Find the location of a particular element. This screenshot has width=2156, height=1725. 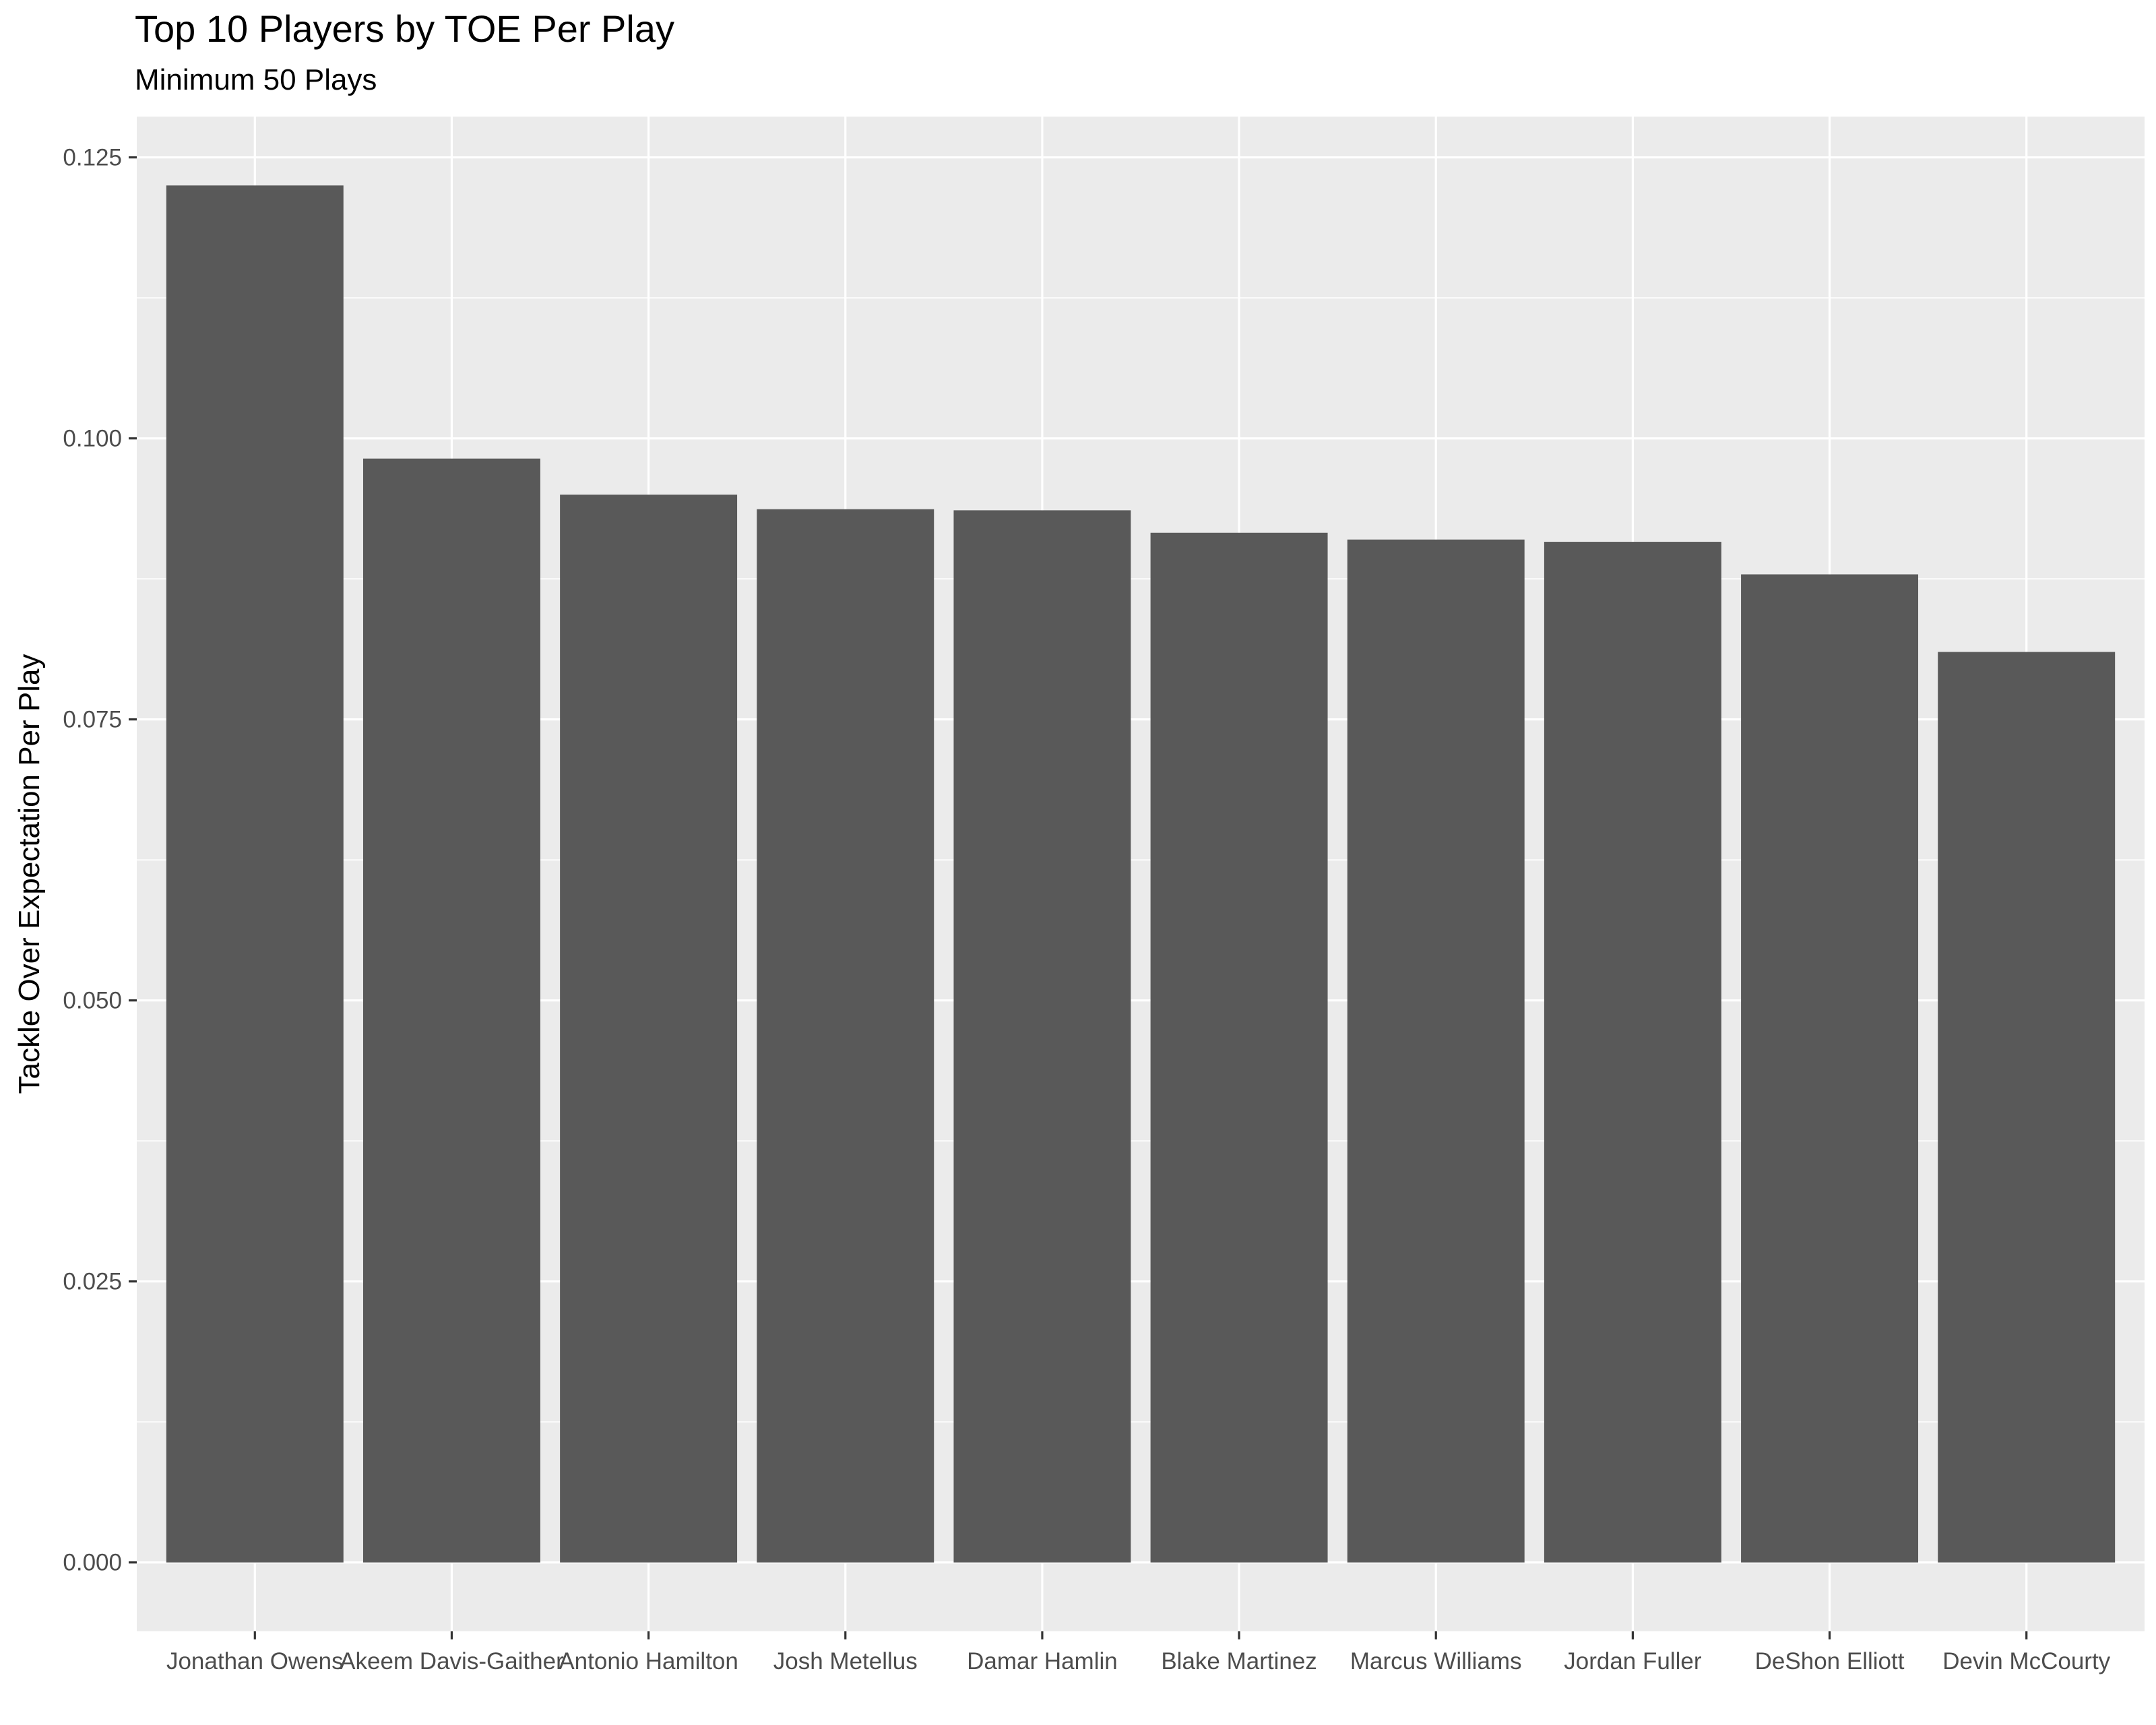

x-tick-label: Jordan Fuller is located at coordinates (1633, 1661).